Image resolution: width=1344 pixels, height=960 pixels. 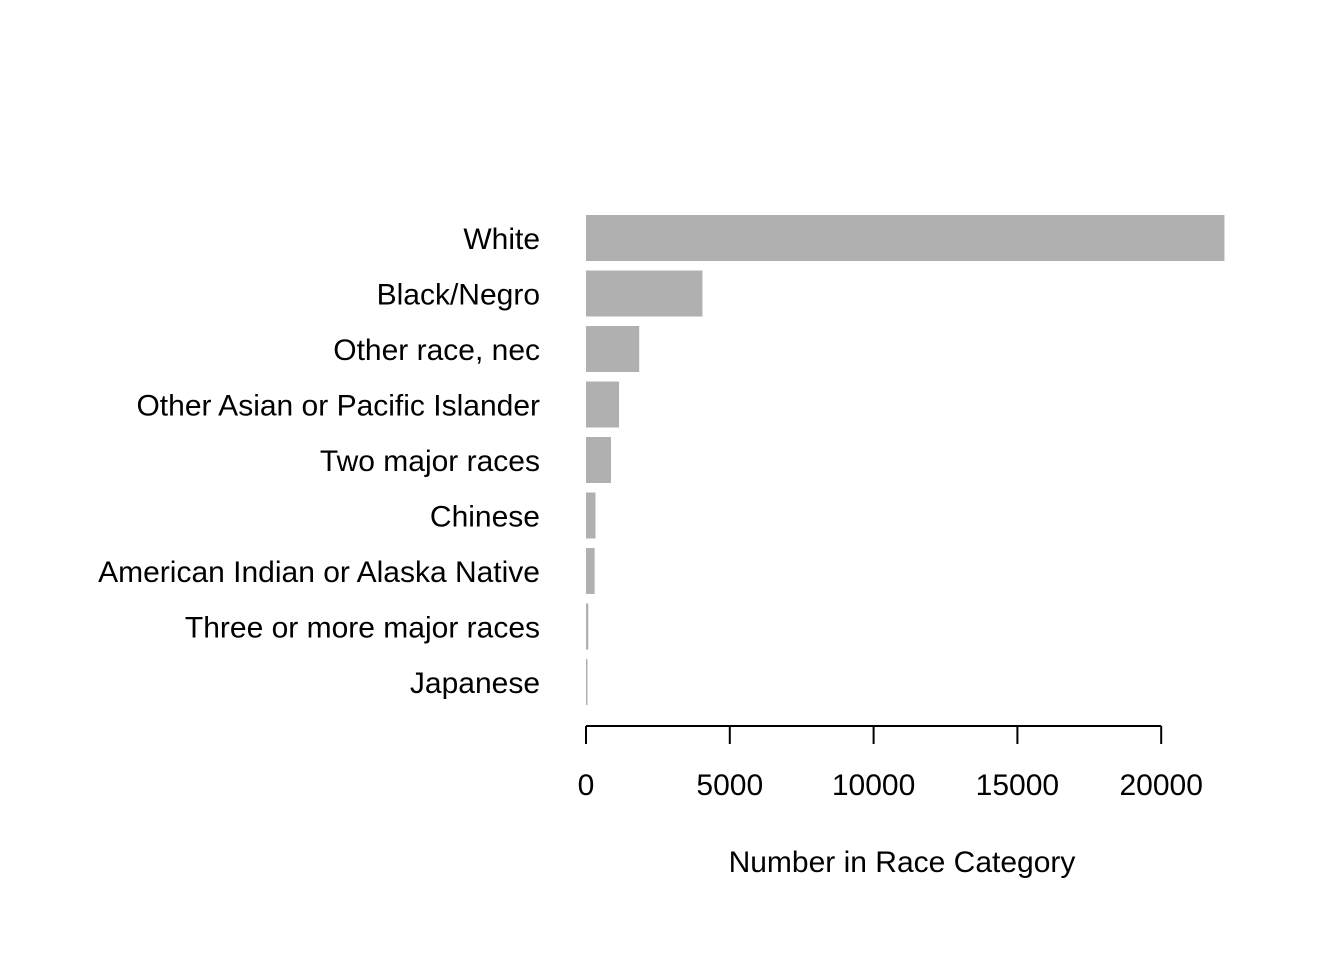 I want to click on category-label: Chinese, so click(x=485, y=517).